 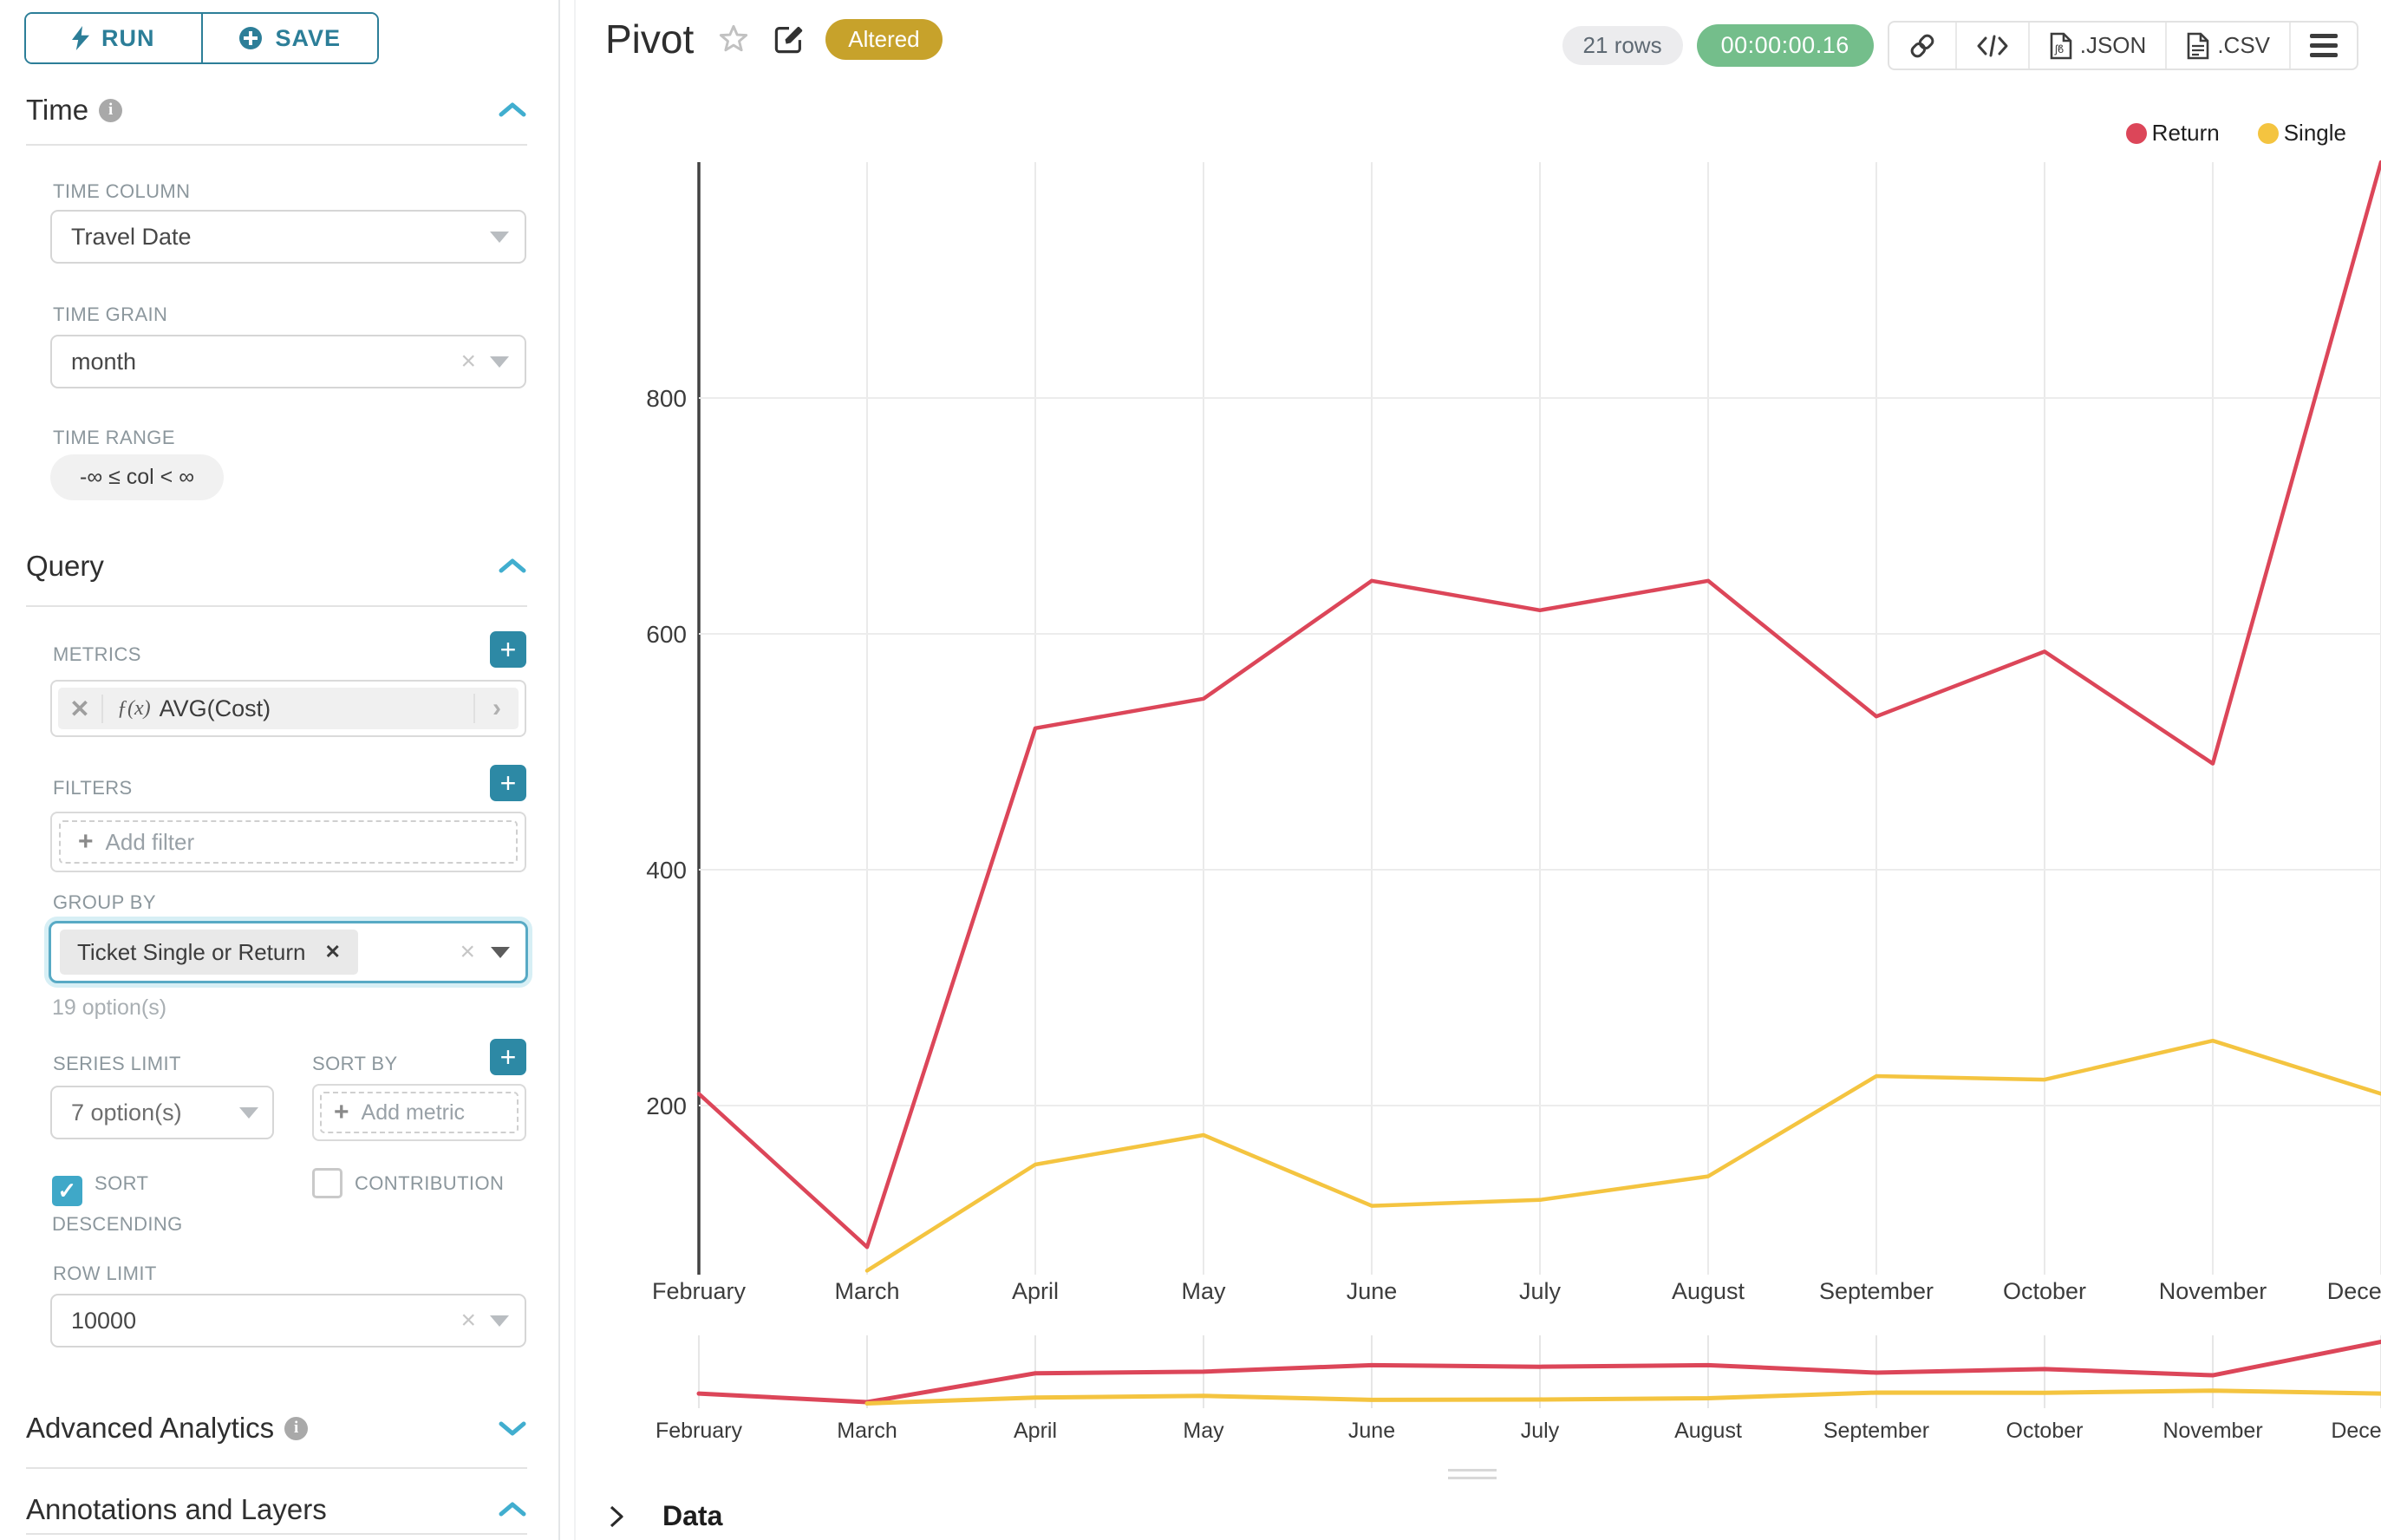 What do you see at coordinates (2113, 45) in the screenshot?
I see `export-json-label: .JSON` at bounding box center [2113, 45].